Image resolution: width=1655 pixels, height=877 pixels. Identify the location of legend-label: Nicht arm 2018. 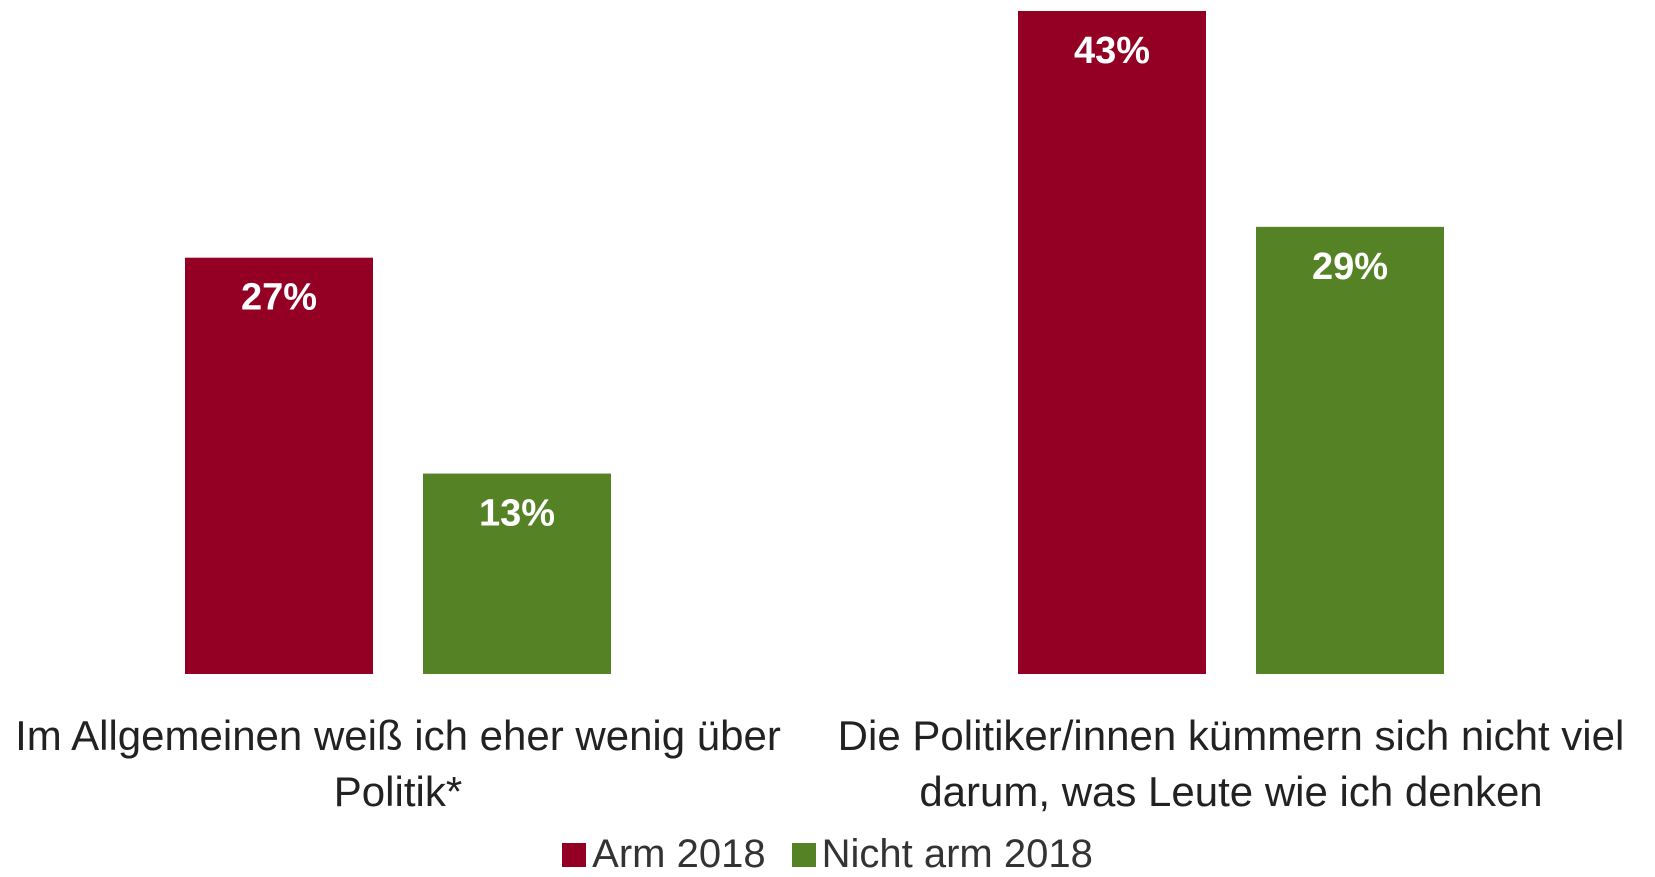
(957, 854).